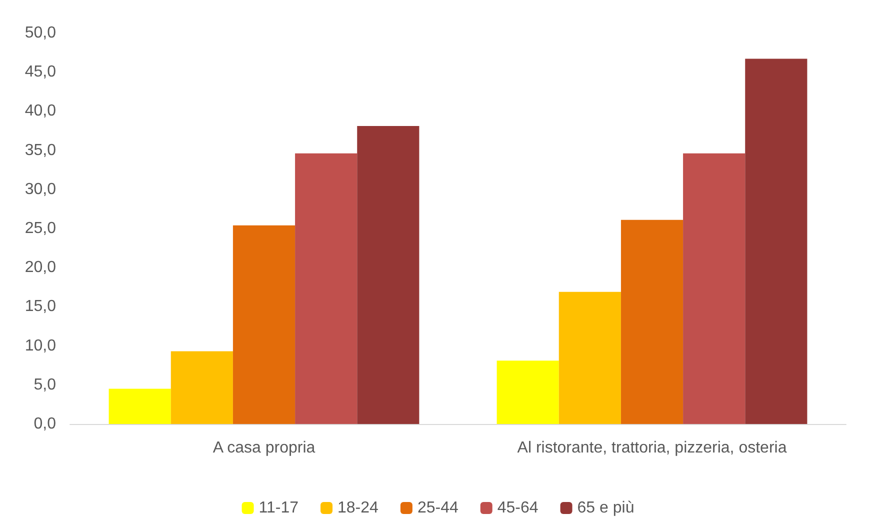 This screenshot has width=876, height=529. Describe the element at coordinates (40, 345) in the screenshot. I see `y-tick-label: 10,0` at that location.